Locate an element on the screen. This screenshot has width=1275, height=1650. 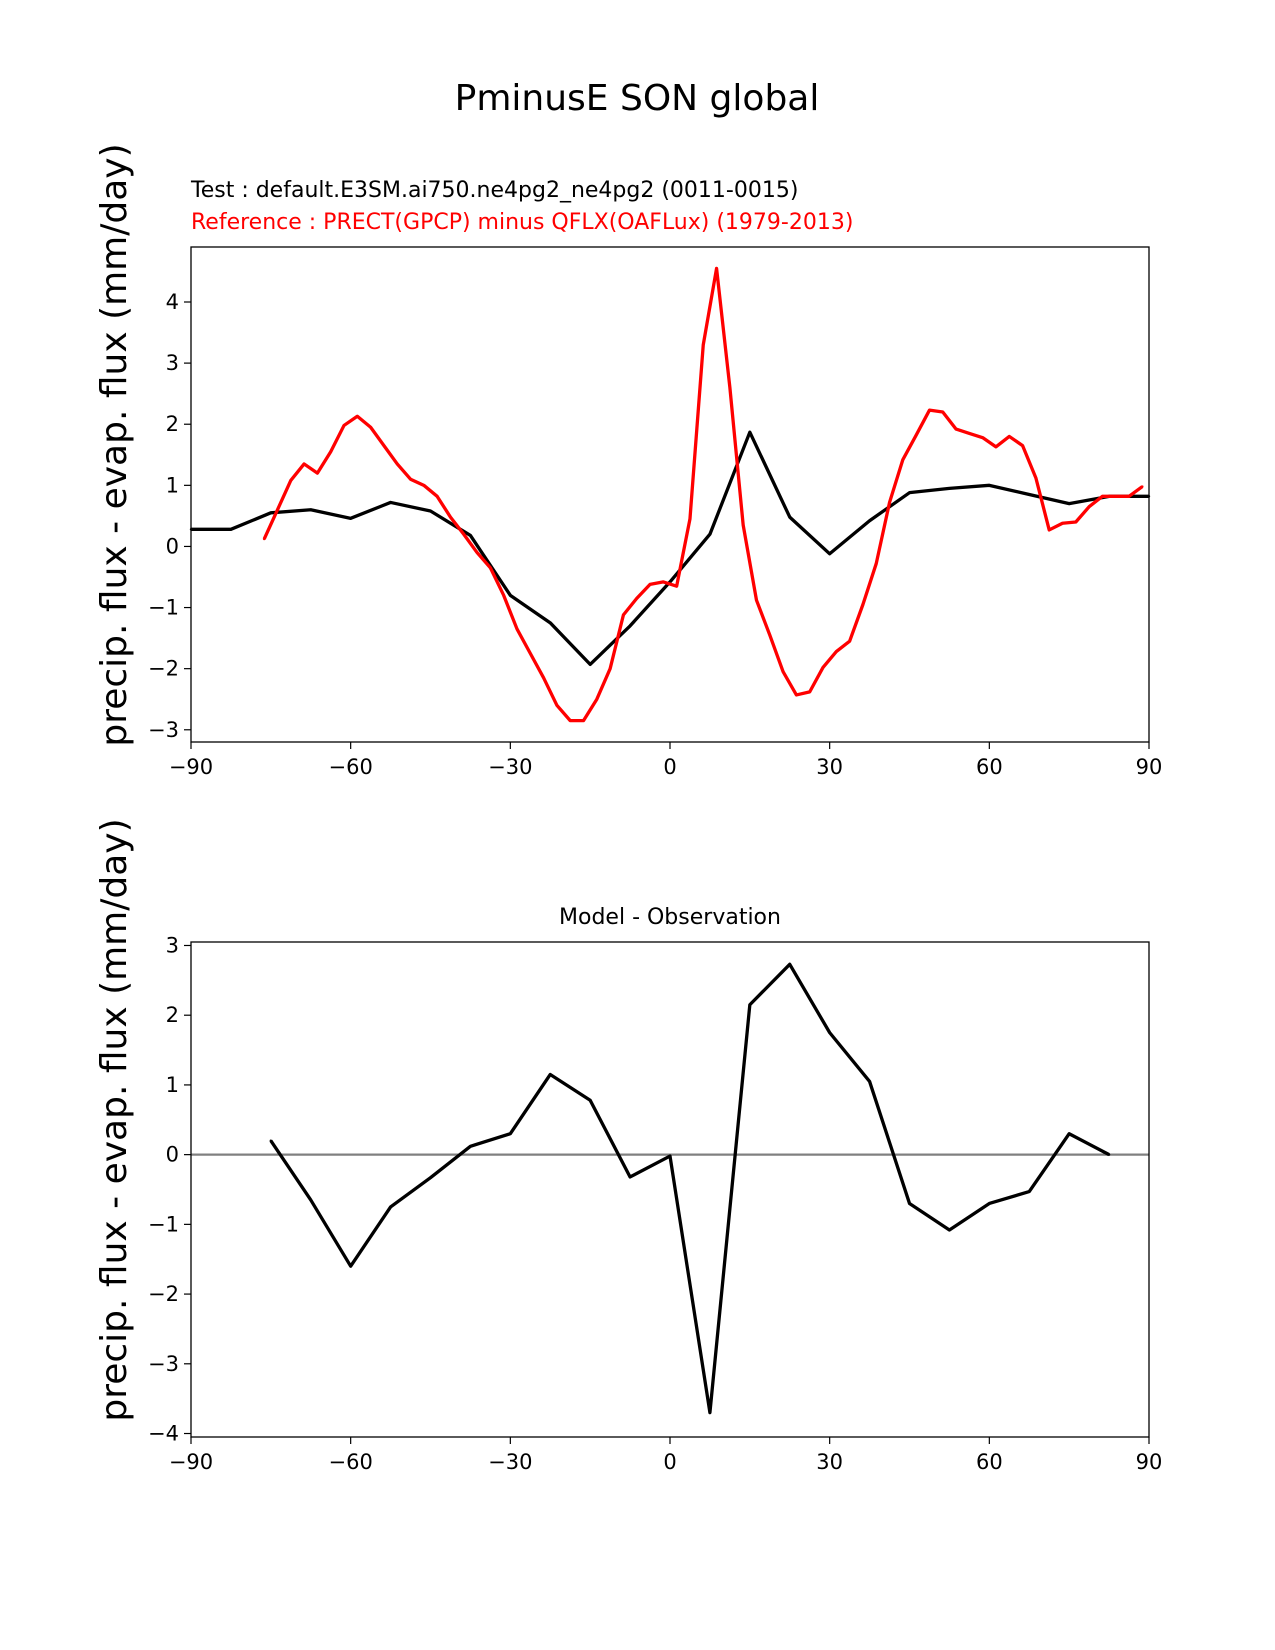
x-tick-label: 0 is located at coordinates (669, 767).